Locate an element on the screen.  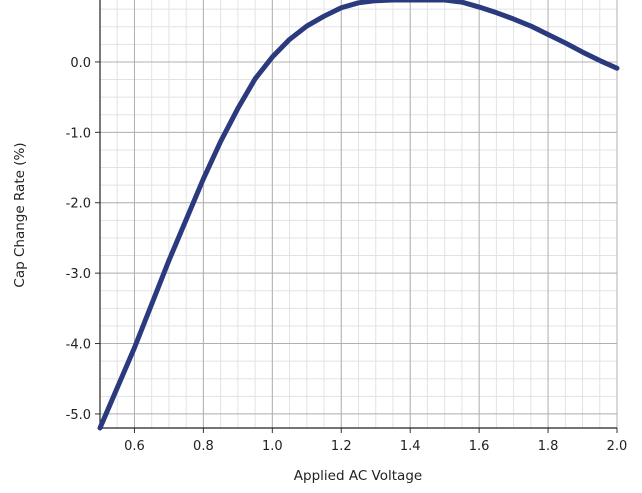
x-tick-label: 2.0 is located at coordinates (617, 446).